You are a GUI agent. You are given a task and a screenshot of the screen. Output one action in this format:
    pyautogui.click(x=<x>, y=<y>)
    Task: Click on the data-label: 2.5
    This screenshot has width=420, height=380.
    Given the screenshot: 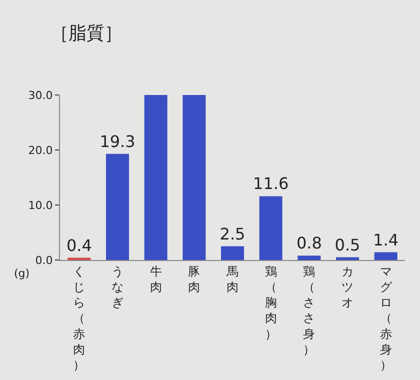 What is the action you would take?
    pyautogui.click(x=233, y=234)
    